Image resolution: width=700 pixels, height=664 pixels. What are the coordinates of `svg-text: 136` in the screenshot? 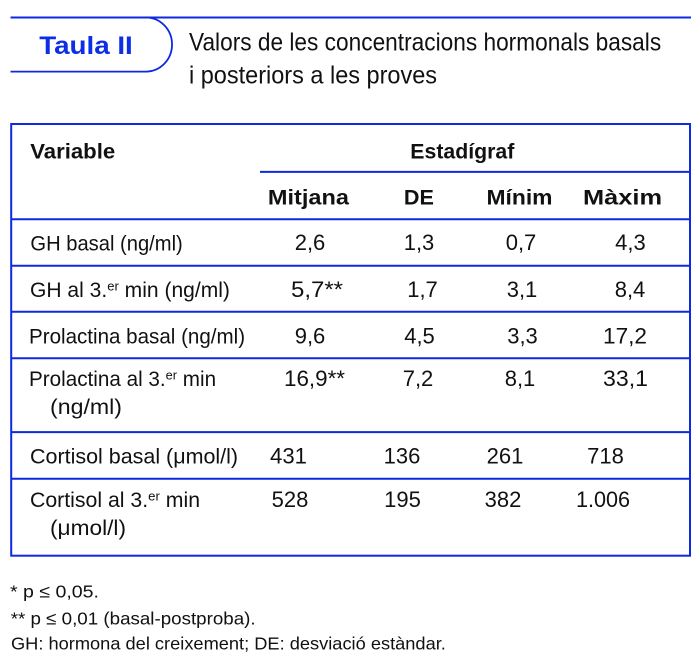 It's located at (402, 456).